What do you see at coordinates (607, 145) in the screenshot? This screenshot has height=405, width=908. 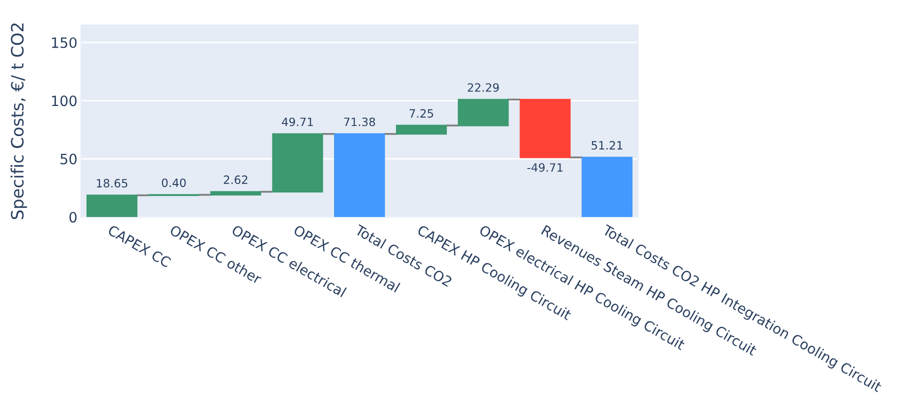 I see `data-label: 51.21` at bounding box center [607, 145].